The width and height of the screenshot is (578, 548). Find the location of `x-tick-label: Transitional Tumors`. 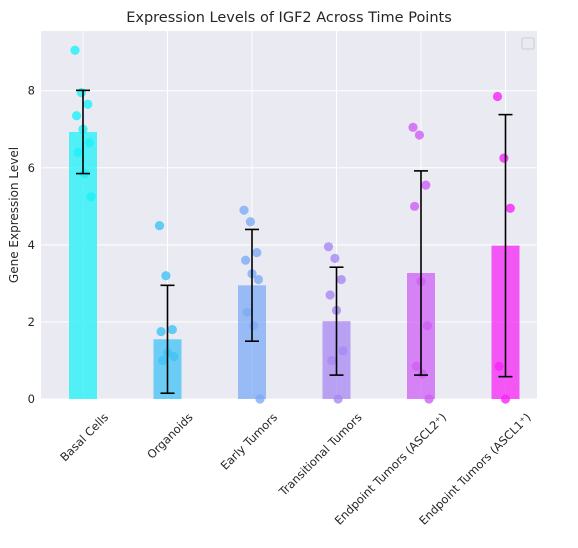

x-tick-label: Transitional Tumors is located at coordinates (319, 454).